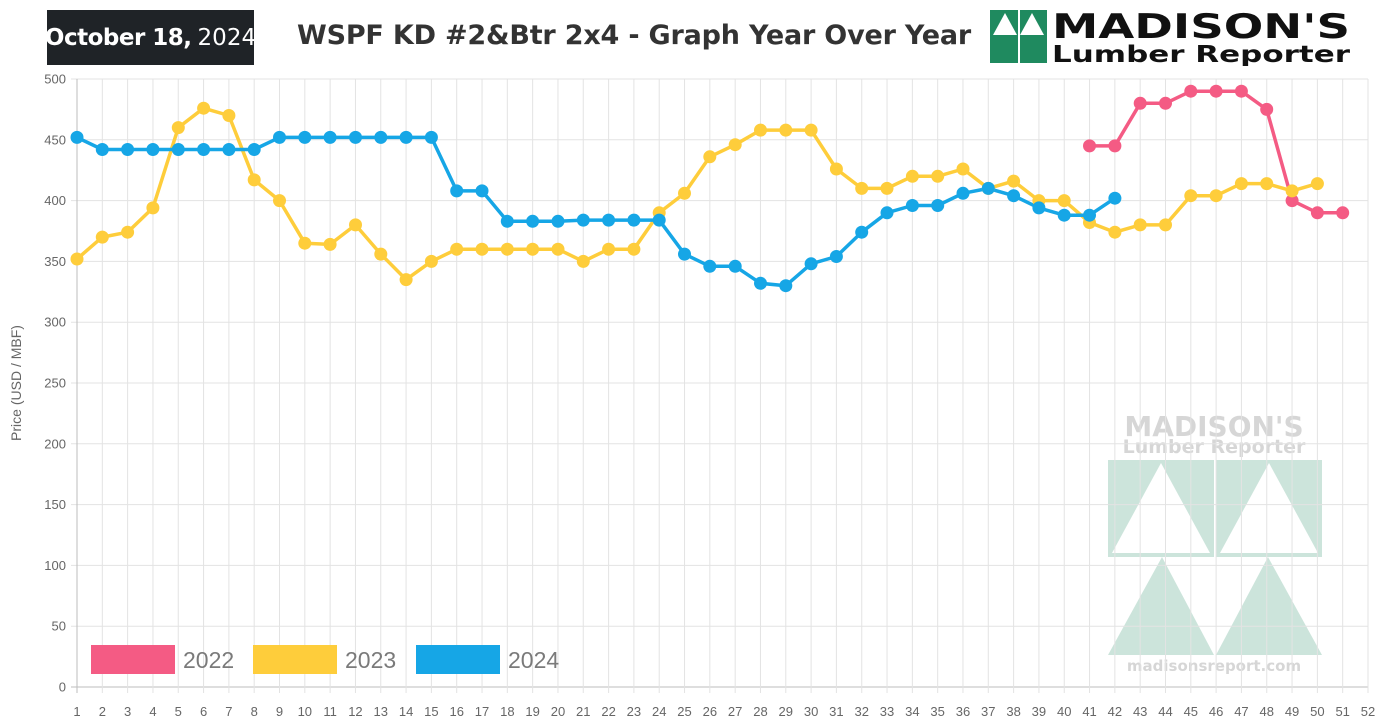 This screenshot has width=1390, height=725. I want to click on x-tick-label: 36, so click(963, 711).